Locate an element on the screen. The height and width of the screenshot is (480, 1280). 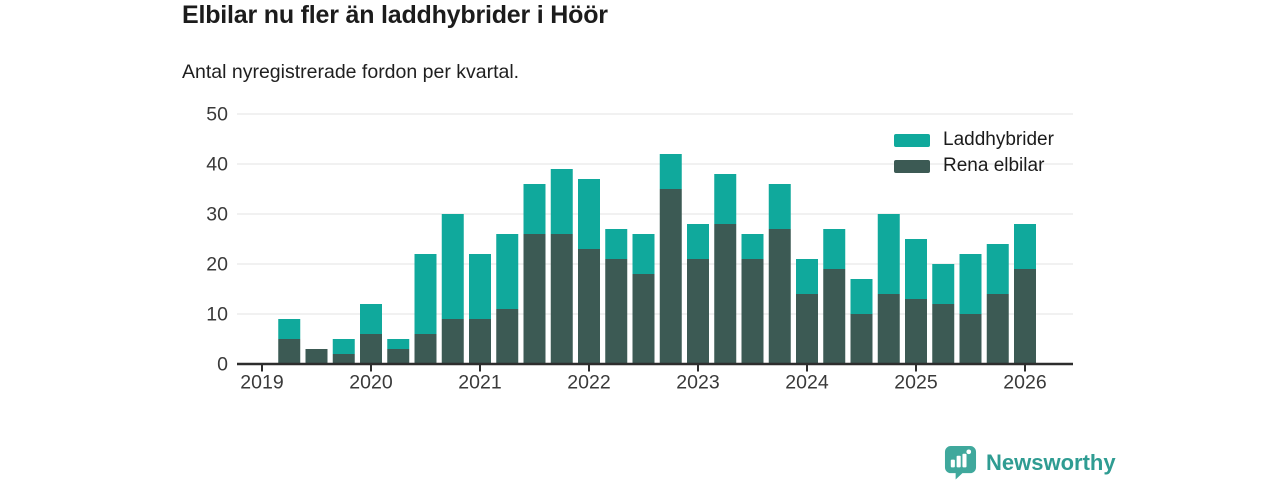
legend-swatch-rena-elbilar is located at coordinates (912, 166).